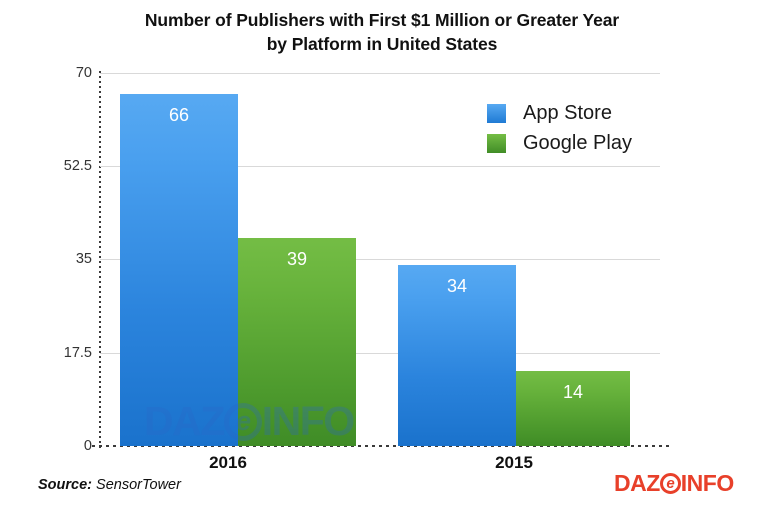  I want to click on y-tick-label: 35, so click(83, 259).